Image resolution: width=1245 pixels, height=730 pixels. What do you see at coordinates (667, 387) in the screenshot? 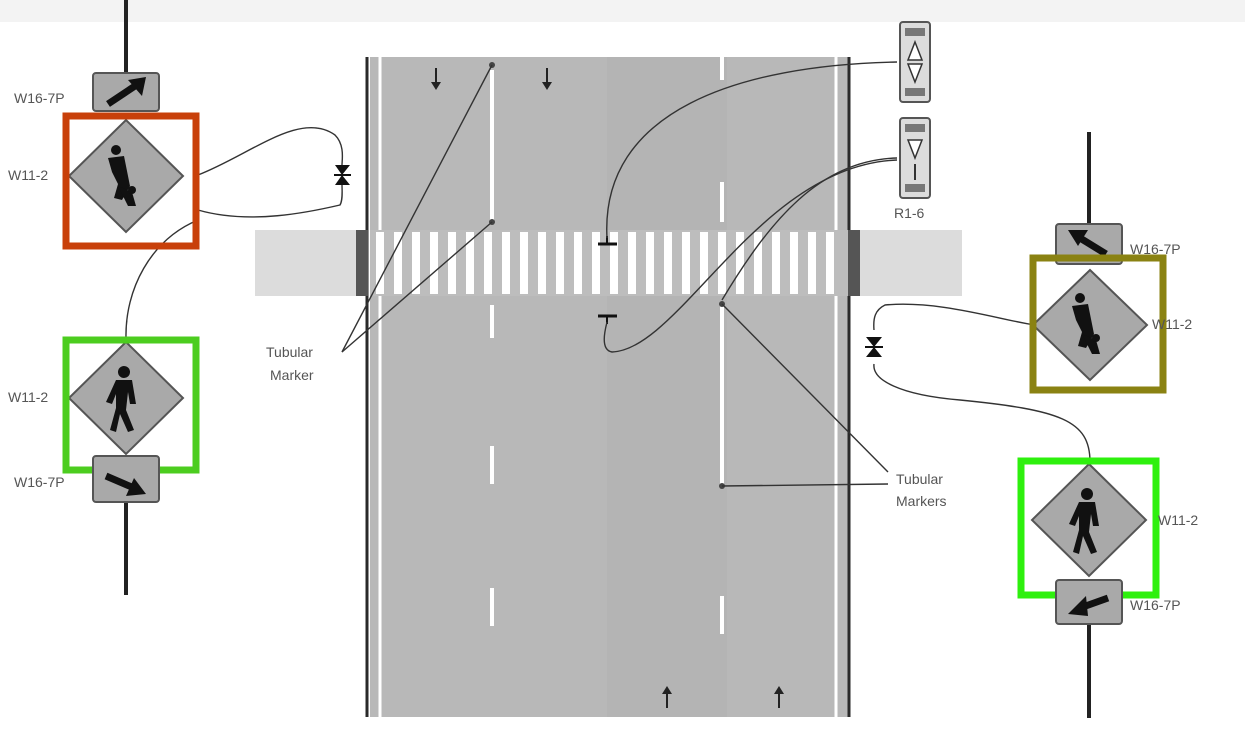
I see `lane-shade` at bounding box center [667, 387].